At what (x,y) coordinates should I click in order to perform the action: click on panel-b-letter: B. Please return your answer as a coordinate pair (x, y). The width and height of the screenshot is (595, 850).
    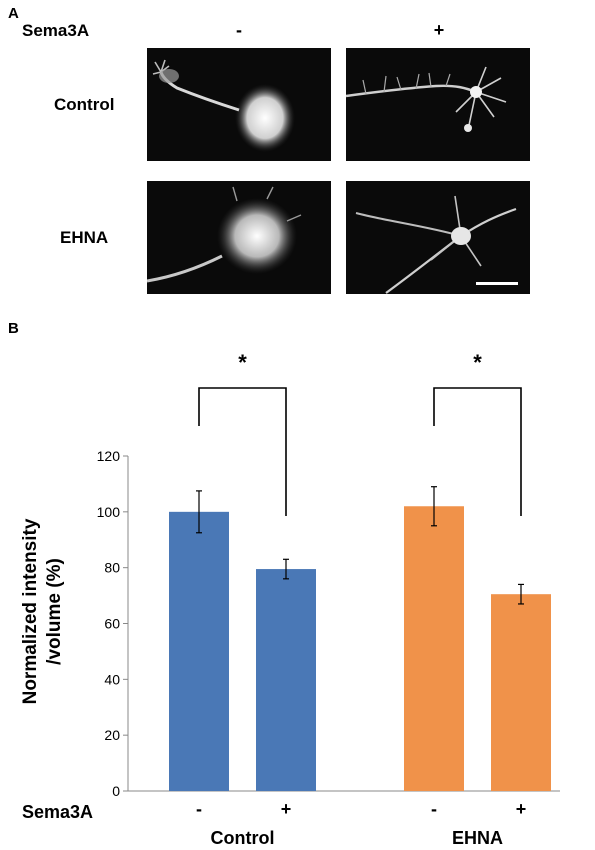
    Looking at the image, I should click on (13, 328).